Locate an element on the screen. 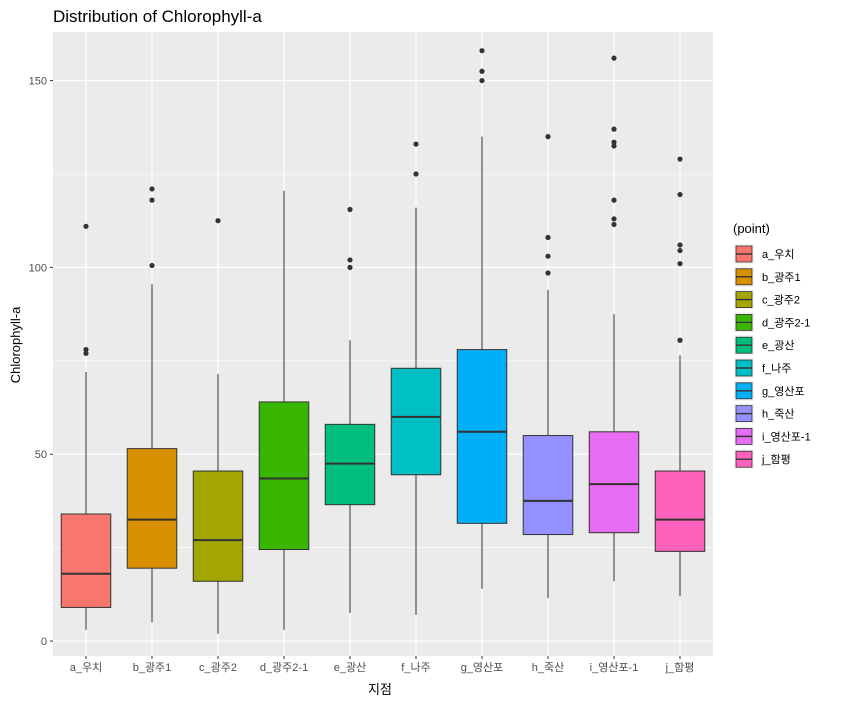 The height and width of the screenshot is (703, 848). legend-item-f_나주: f_나주 is located at coordinates (762, 368).